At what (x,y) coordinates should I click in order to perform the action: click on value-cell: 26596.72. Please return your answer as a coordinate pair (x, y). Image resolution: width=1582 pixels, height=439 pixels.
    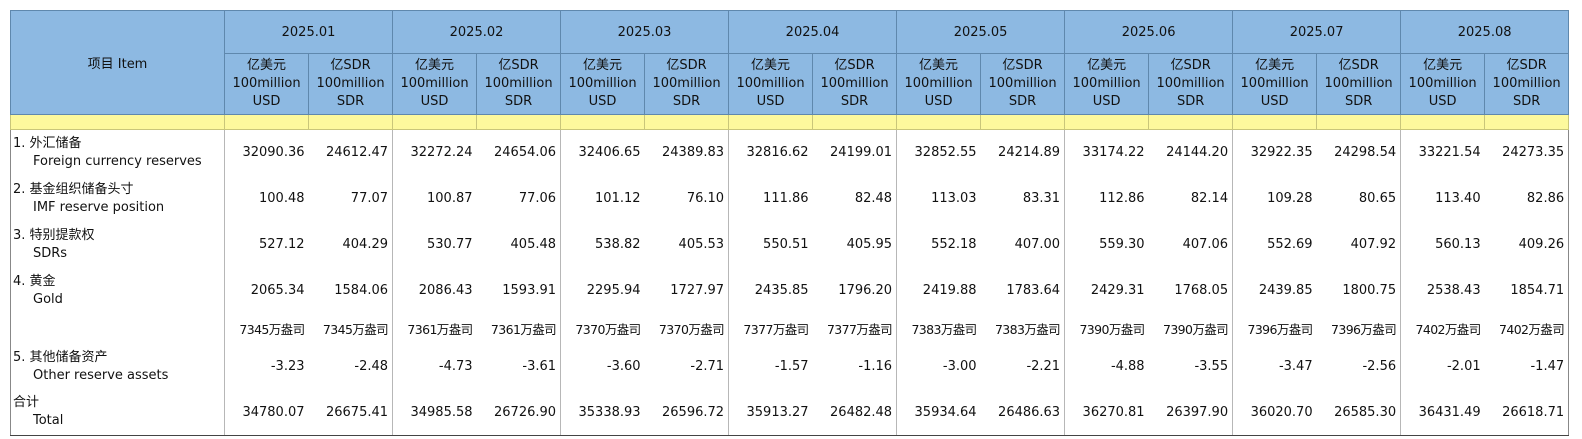
    Looking at the image, I should click on (686, 412).